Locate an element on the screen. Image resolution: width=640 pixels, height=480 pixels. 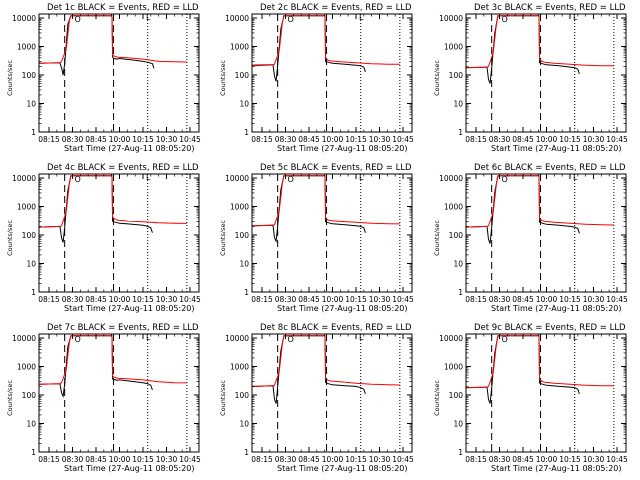
panel-title: Det 1c BLACK = Events, RED = LLD is located at coordinates (123, 8).